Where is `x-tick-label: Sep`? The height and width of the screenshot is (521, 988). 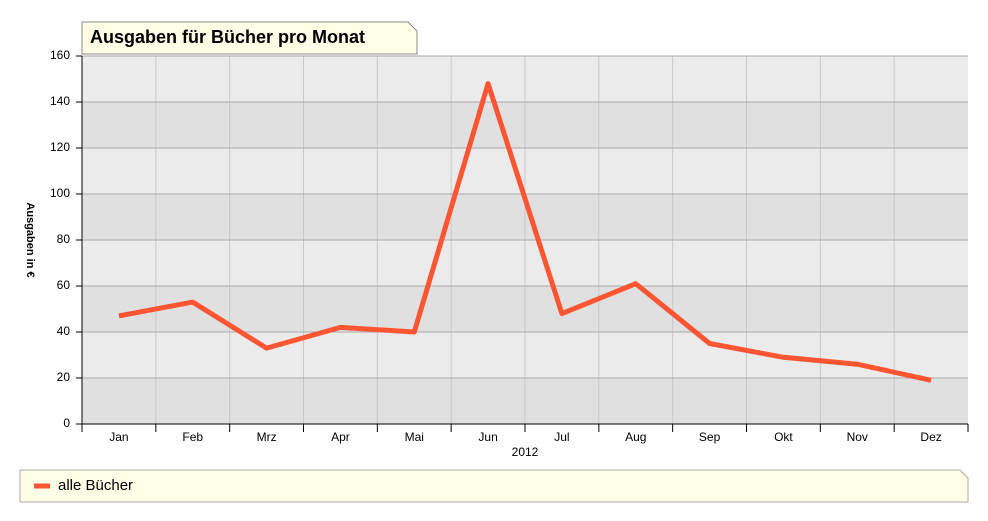 x-tick-label: Sep is located at coordinates (710, 437).